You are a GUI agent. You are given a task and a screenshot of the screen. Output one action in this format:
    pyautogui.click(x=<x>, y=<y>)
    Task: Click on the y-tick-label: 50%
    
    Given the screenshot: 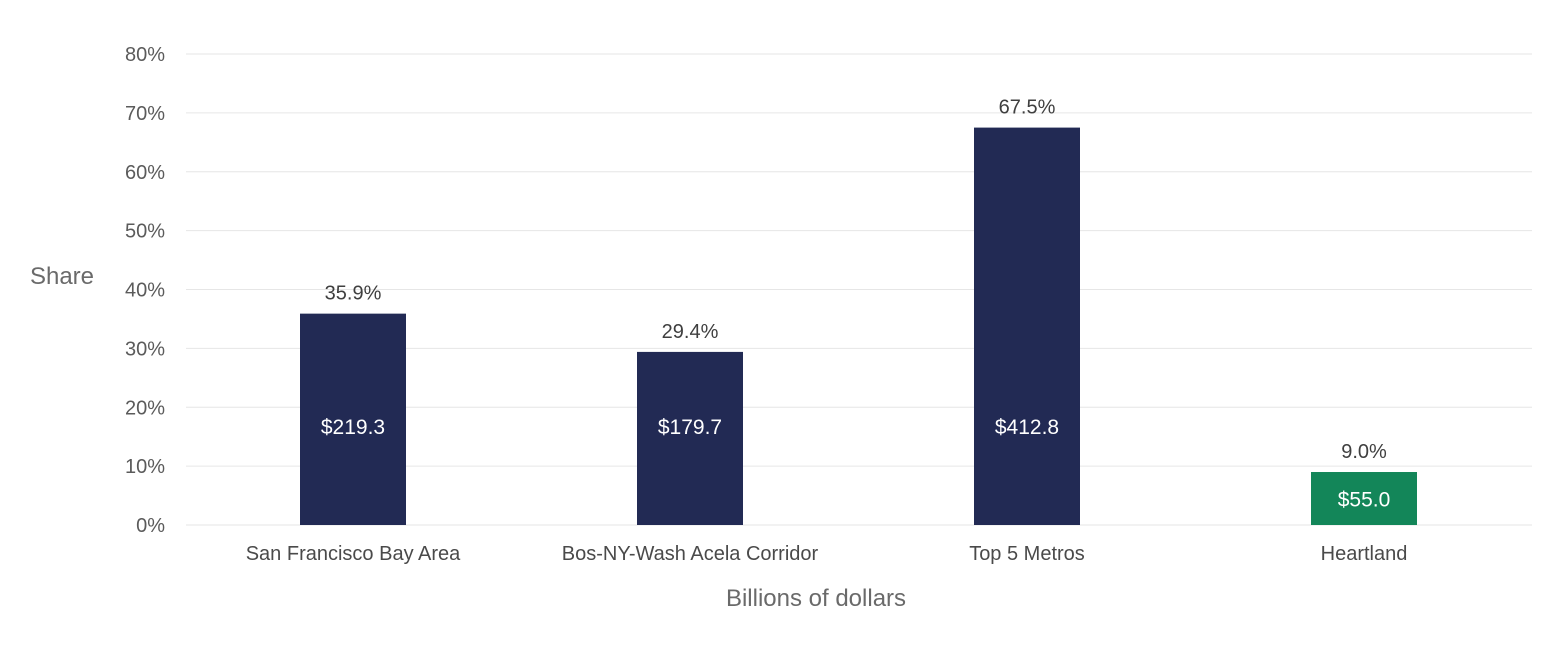 What is the action you would take?
    pyautogui.click(x=145, y=232)
    